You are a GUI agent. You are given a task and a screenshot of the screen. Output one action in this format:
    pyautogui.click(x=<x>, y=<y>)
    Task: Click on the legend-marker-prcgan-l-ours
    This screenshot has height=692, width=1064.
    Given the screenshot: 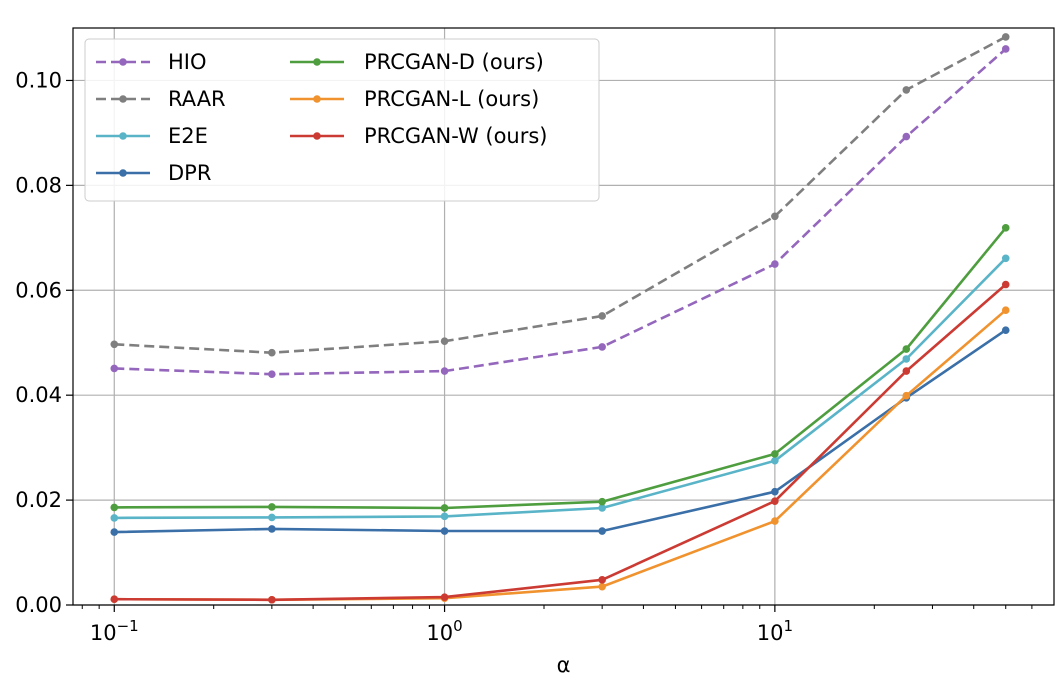 What is the action you would take?
    pyautogui.click(x=317, y=99)
    